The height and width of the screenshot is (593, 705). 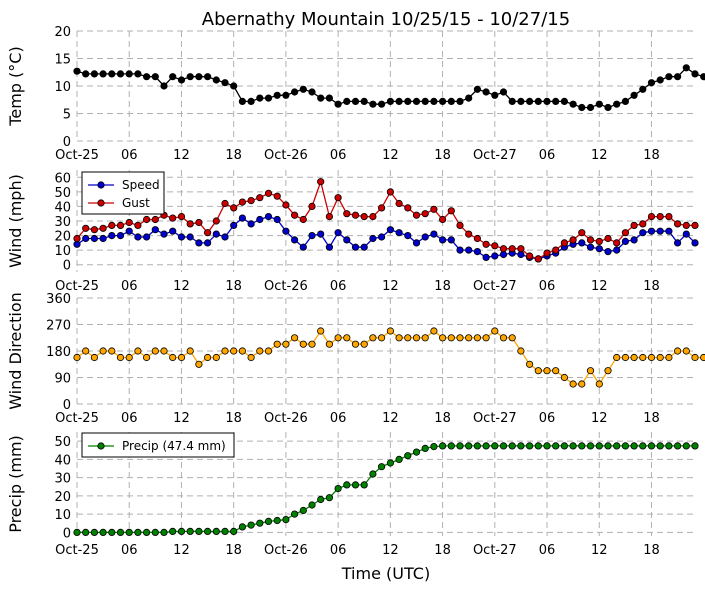 What do you see at coordinates (15, 484) in the screenshot?
I see `y-axis-label: Precip (mm)` at bounding box center [15, 484].